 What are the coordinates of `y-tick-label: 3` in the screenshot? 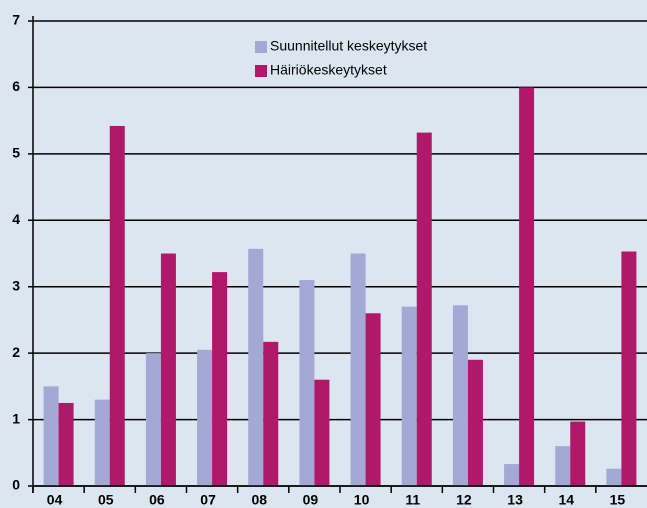 It's located at (16, 285).